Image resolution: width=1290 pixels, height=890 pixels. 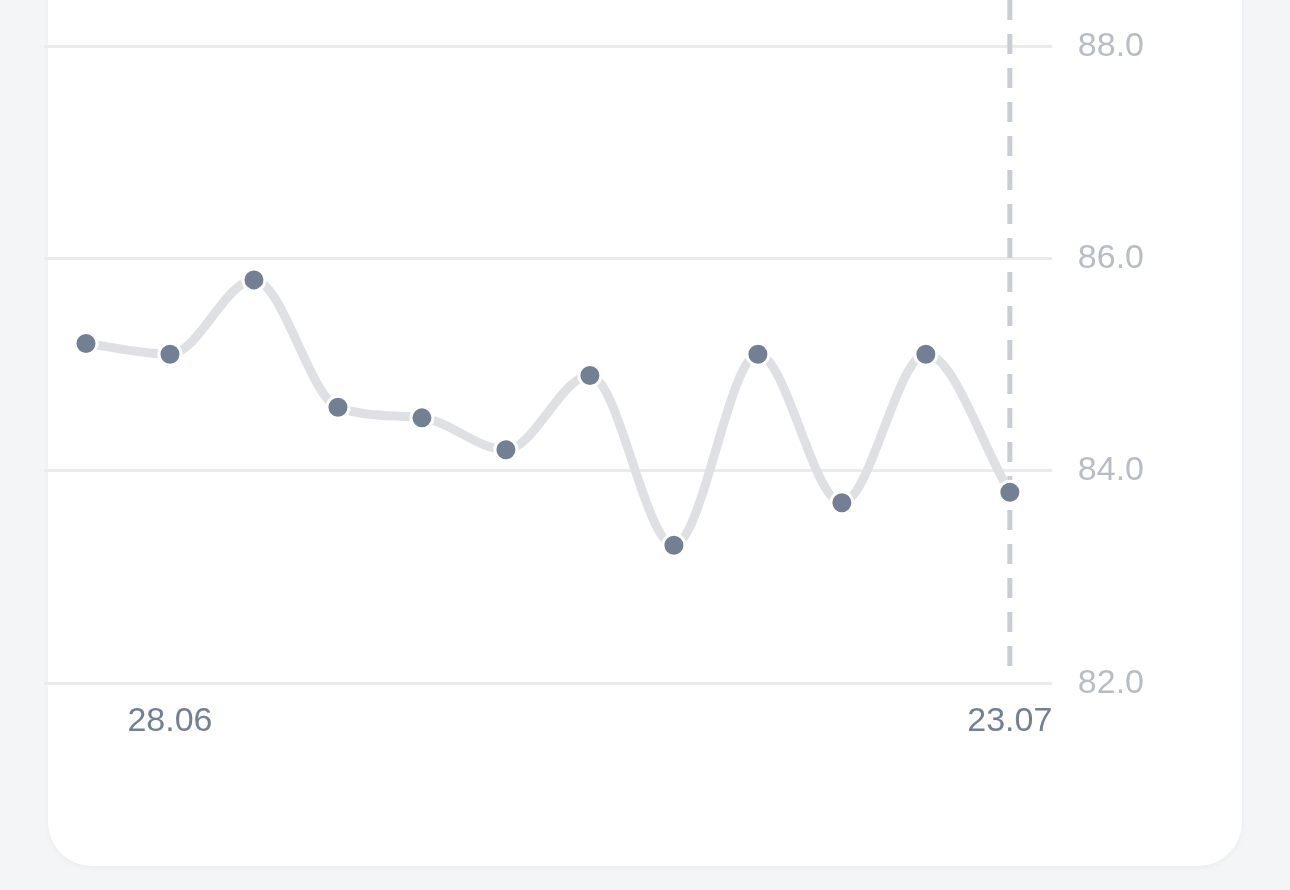 What do you see at coordinates (1111, 680) in the screenshot?
I see `y-tick-label: 82.0` at bounding box center [1111, 680].